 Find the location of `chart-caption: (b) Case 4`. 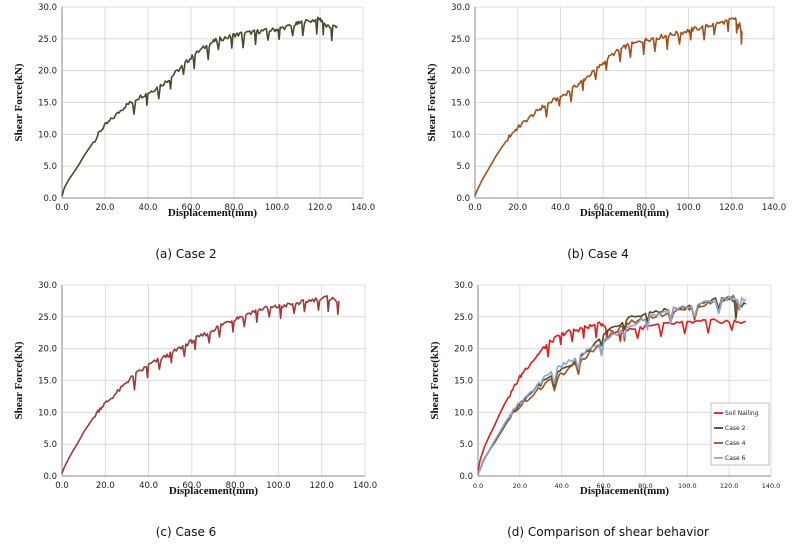

chart-caption: (b) Case 4 is located at coordinates (598, 254).